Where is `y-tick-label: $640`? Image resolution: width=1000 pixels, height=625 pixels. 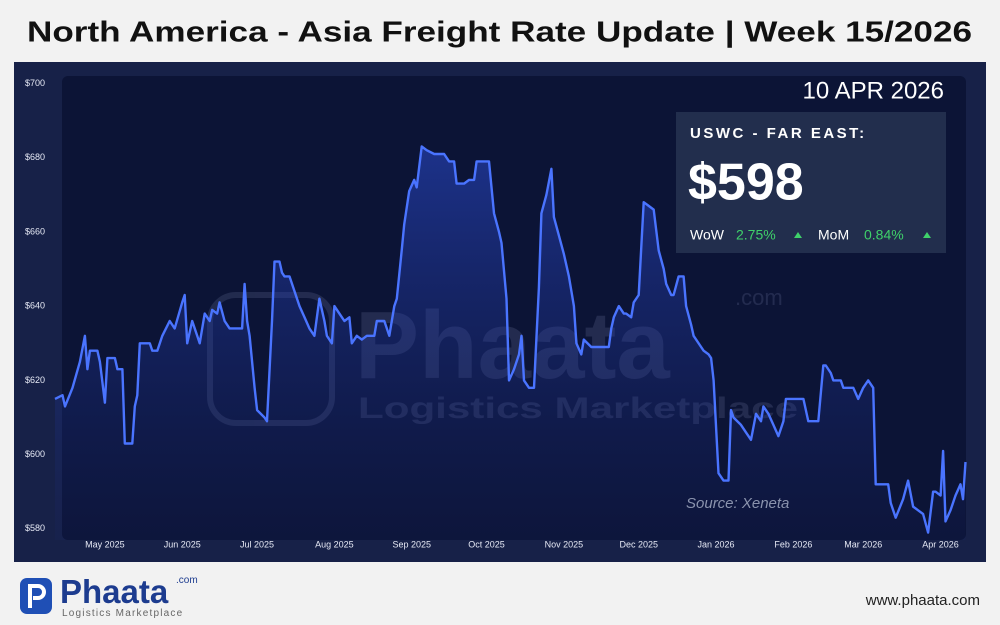 y-tick-label: $640 is located at coordinates (35, 306).